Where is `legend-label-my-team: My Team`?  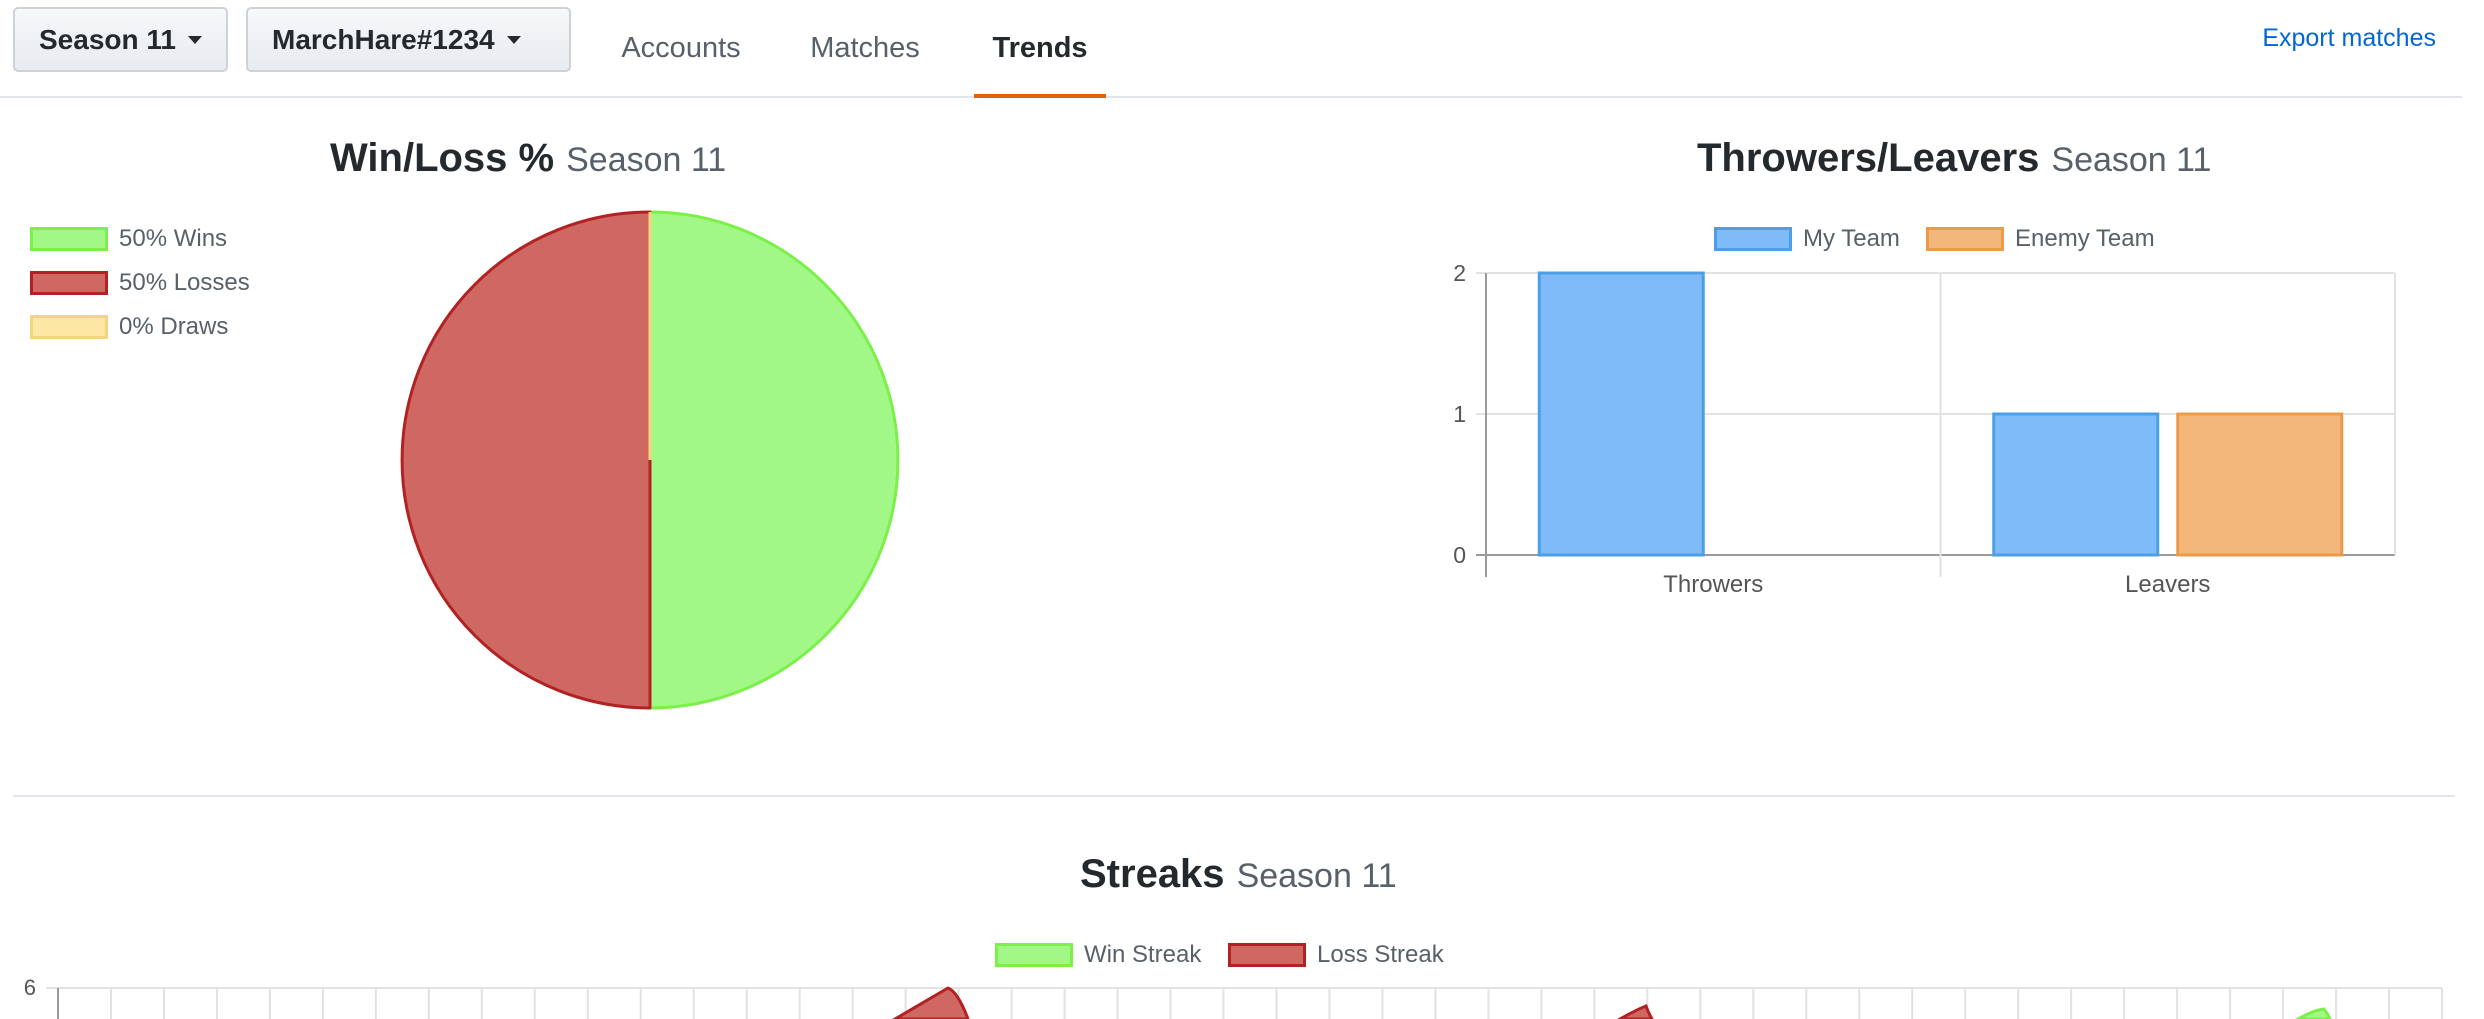 legend-label-my-team: My Team is located at coordinates (1851, 238).